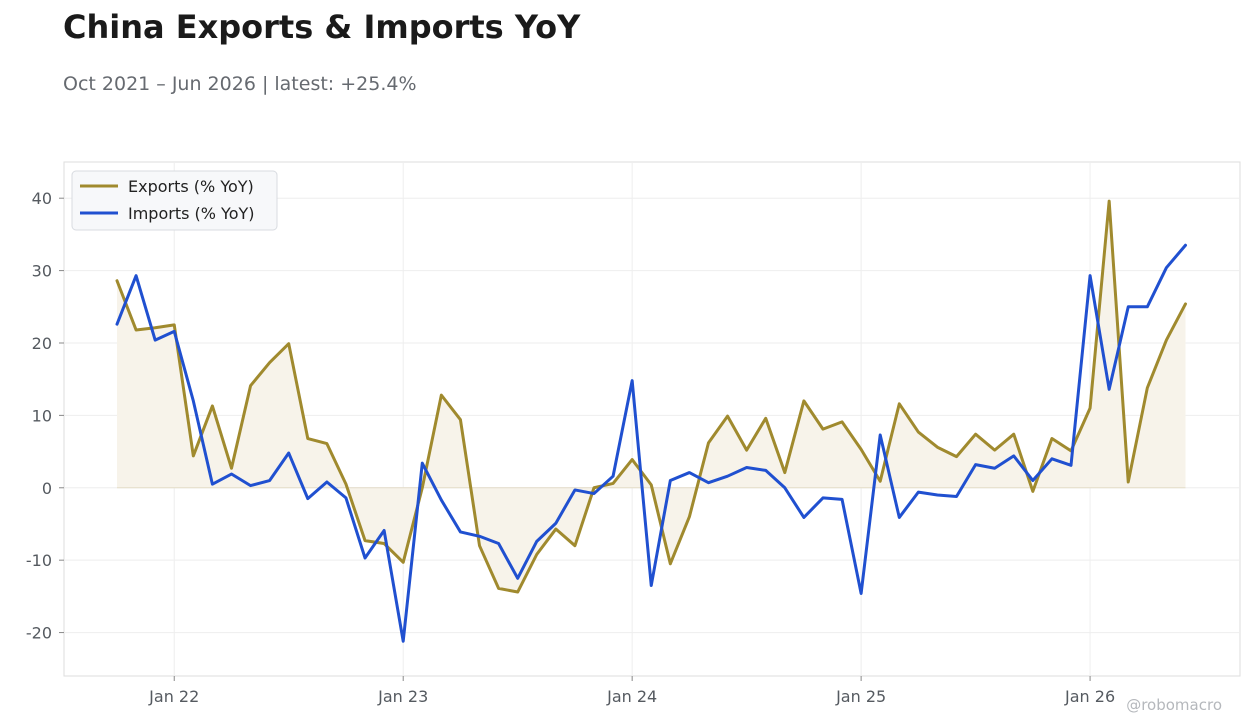  I want to click on x-tick-label: Jan 26, so click(1089, 696).